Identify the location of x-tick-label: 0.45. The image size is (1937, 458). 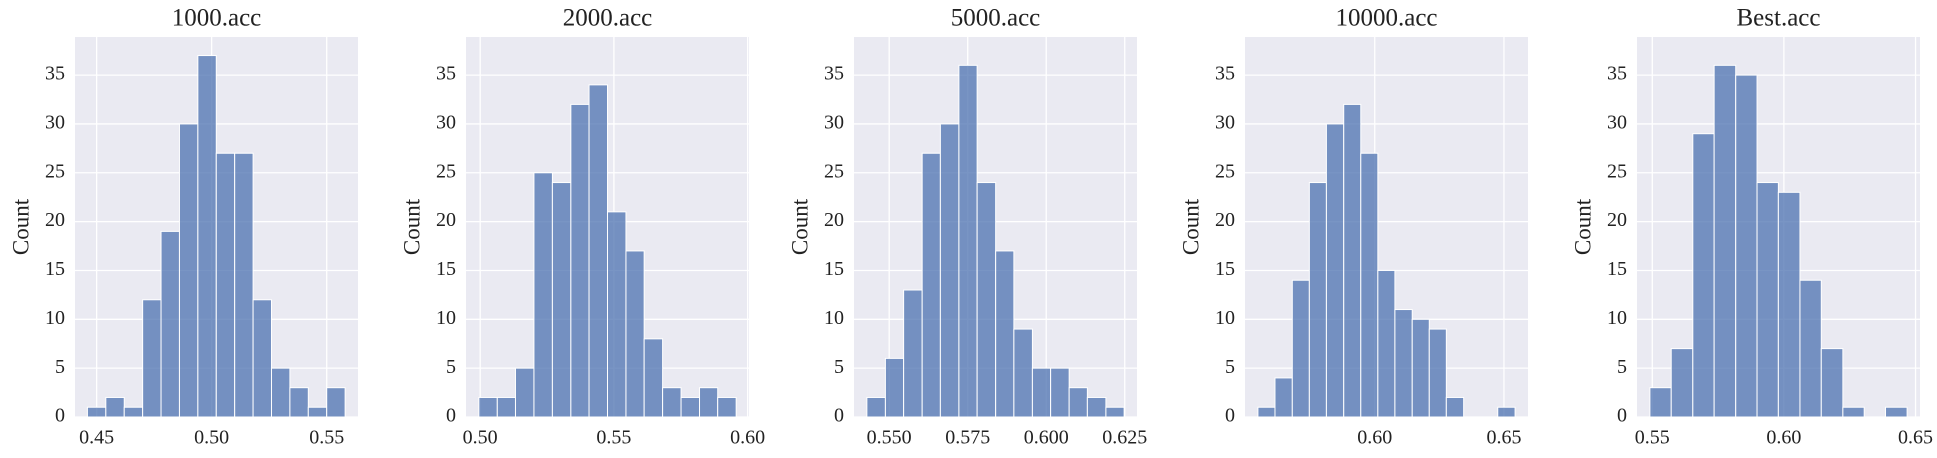
(96, 438).